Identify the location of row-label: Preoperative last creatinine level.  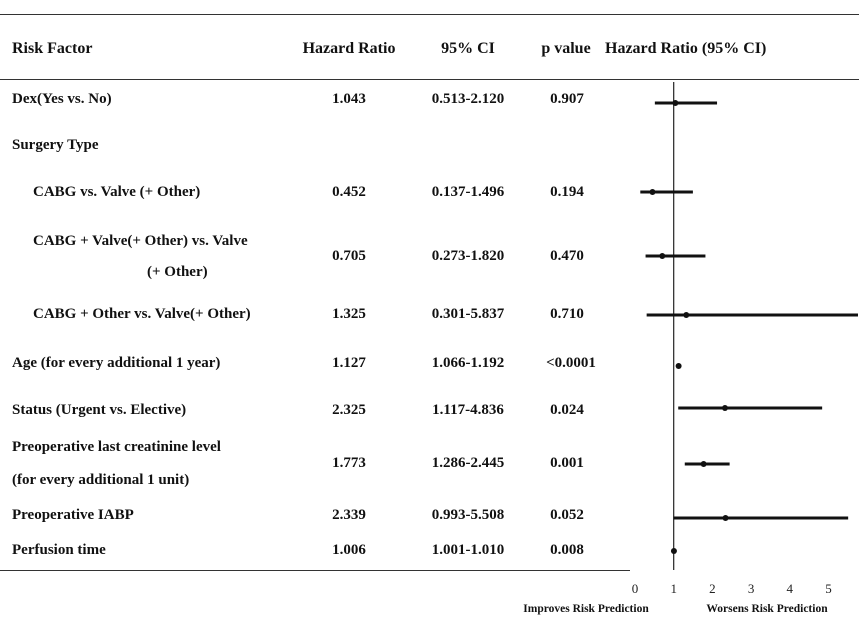
(116, 447).